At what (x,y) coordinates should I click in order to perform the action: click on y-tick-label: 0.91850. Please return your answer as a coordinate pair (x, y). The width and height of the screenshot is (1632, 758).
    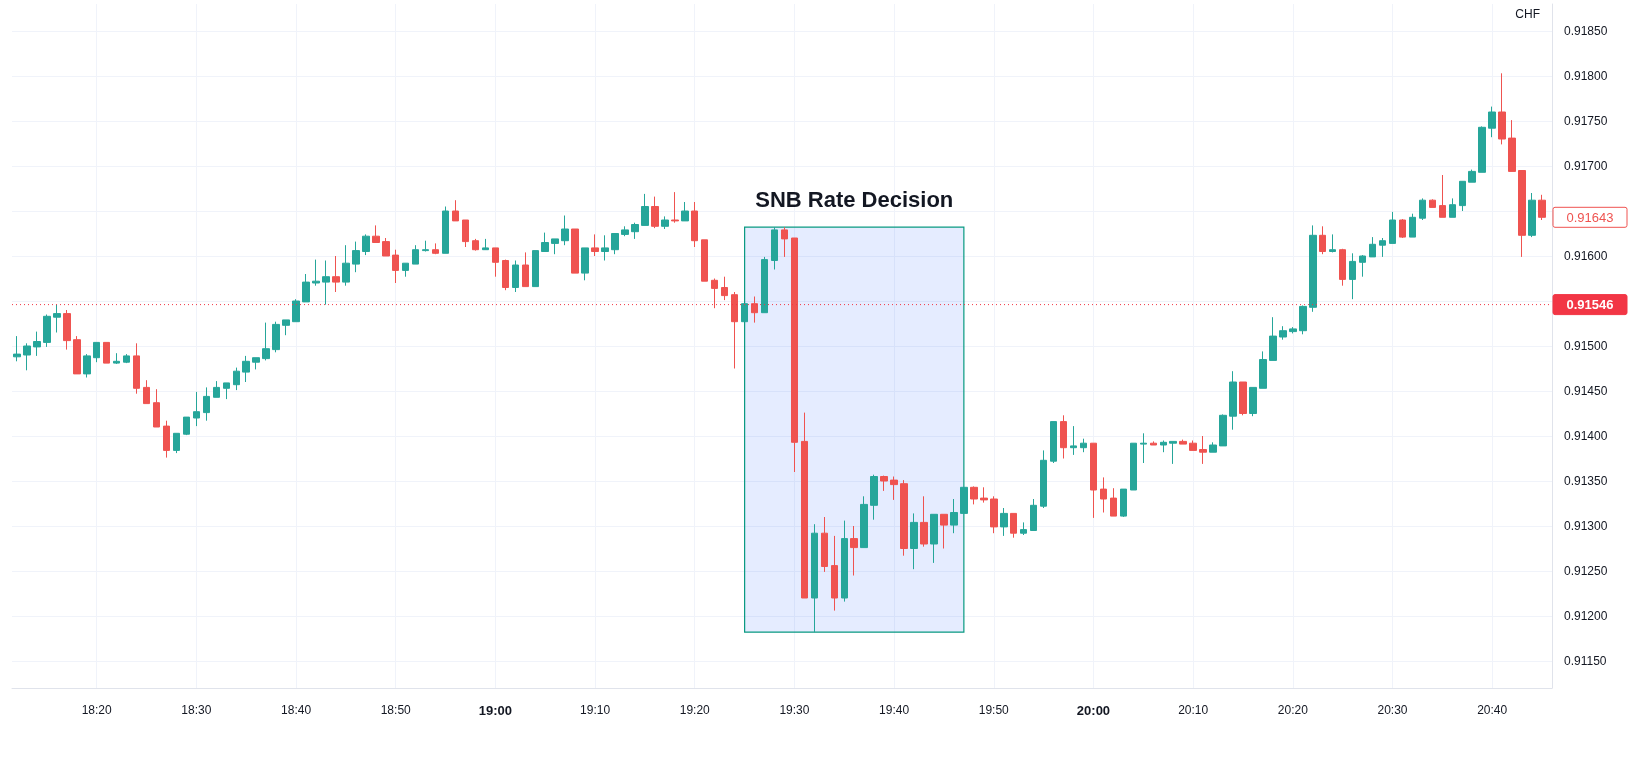
    Looking at the image, I should click on (1586, 31).